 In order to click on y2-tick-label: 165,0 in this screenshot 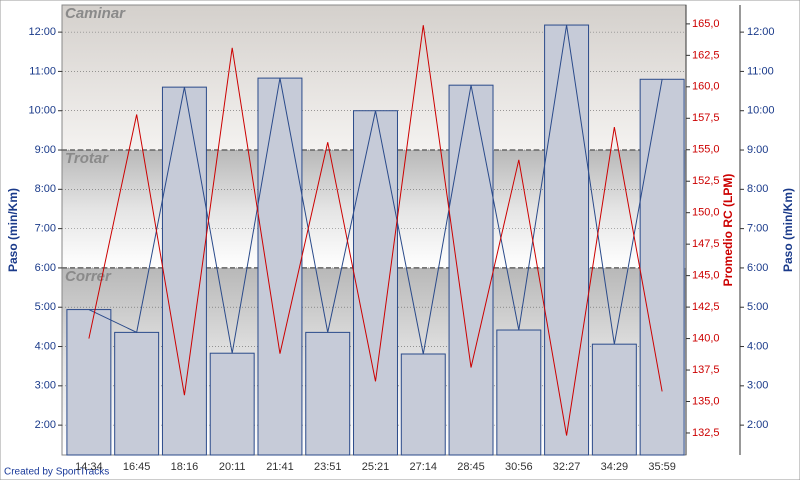, I will do `click(706, 24)`.